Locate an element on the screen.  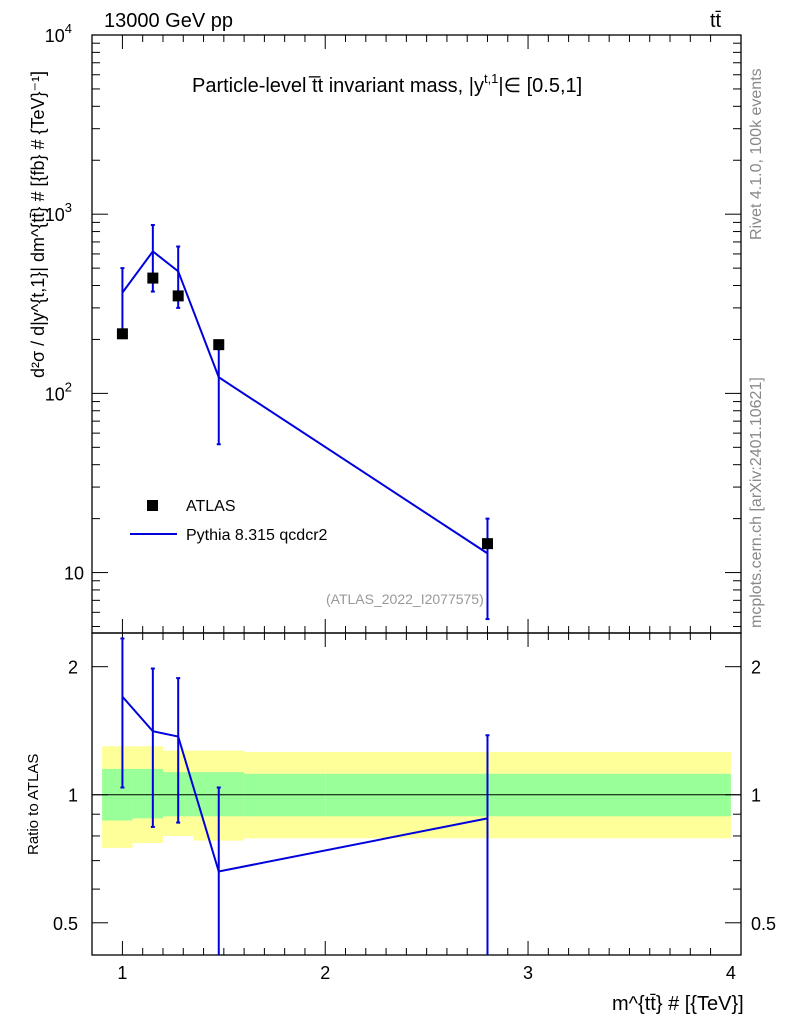
legend-pythia-label: Pythia 8.315 qcdcr2 is located at coordinates (257, 535).